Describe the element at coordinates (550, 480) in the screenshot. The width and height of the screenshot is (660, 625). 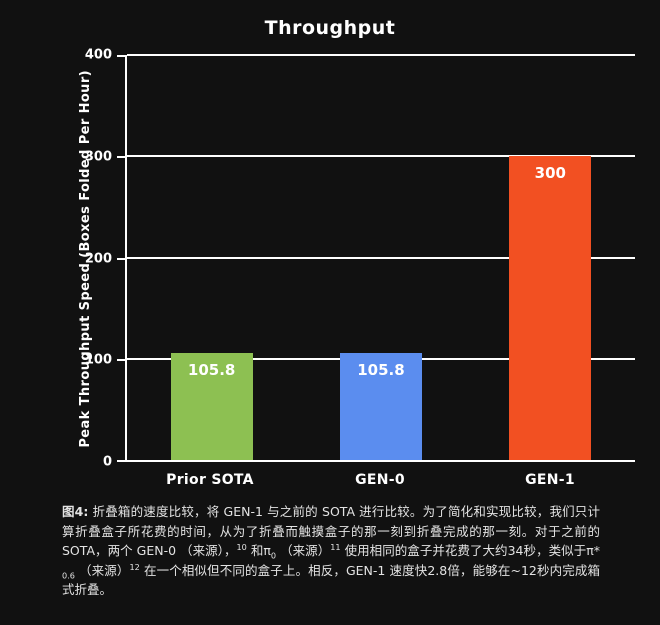
I see `x-tick-label: GEN-1` at that location.